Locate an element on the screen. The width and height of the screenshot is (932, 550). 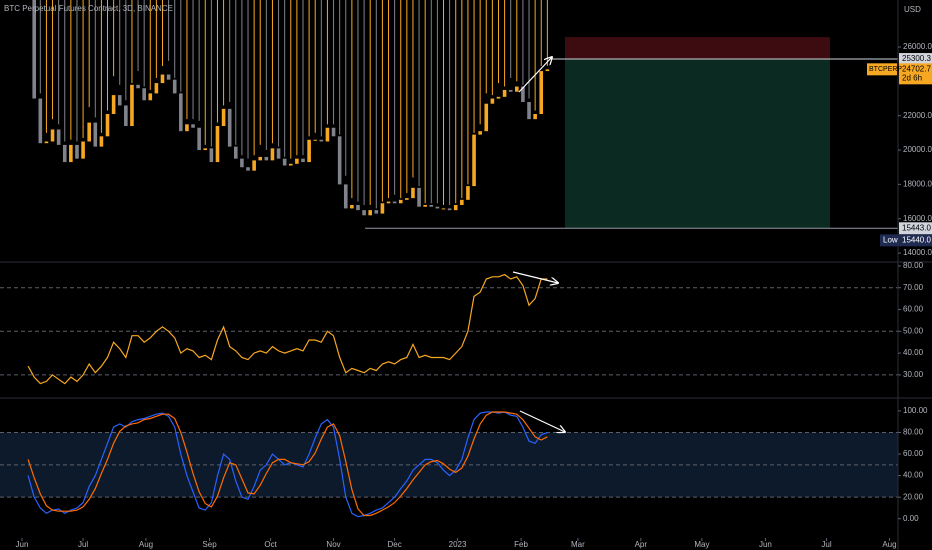
low-tag is located at coordinates (906, 240).